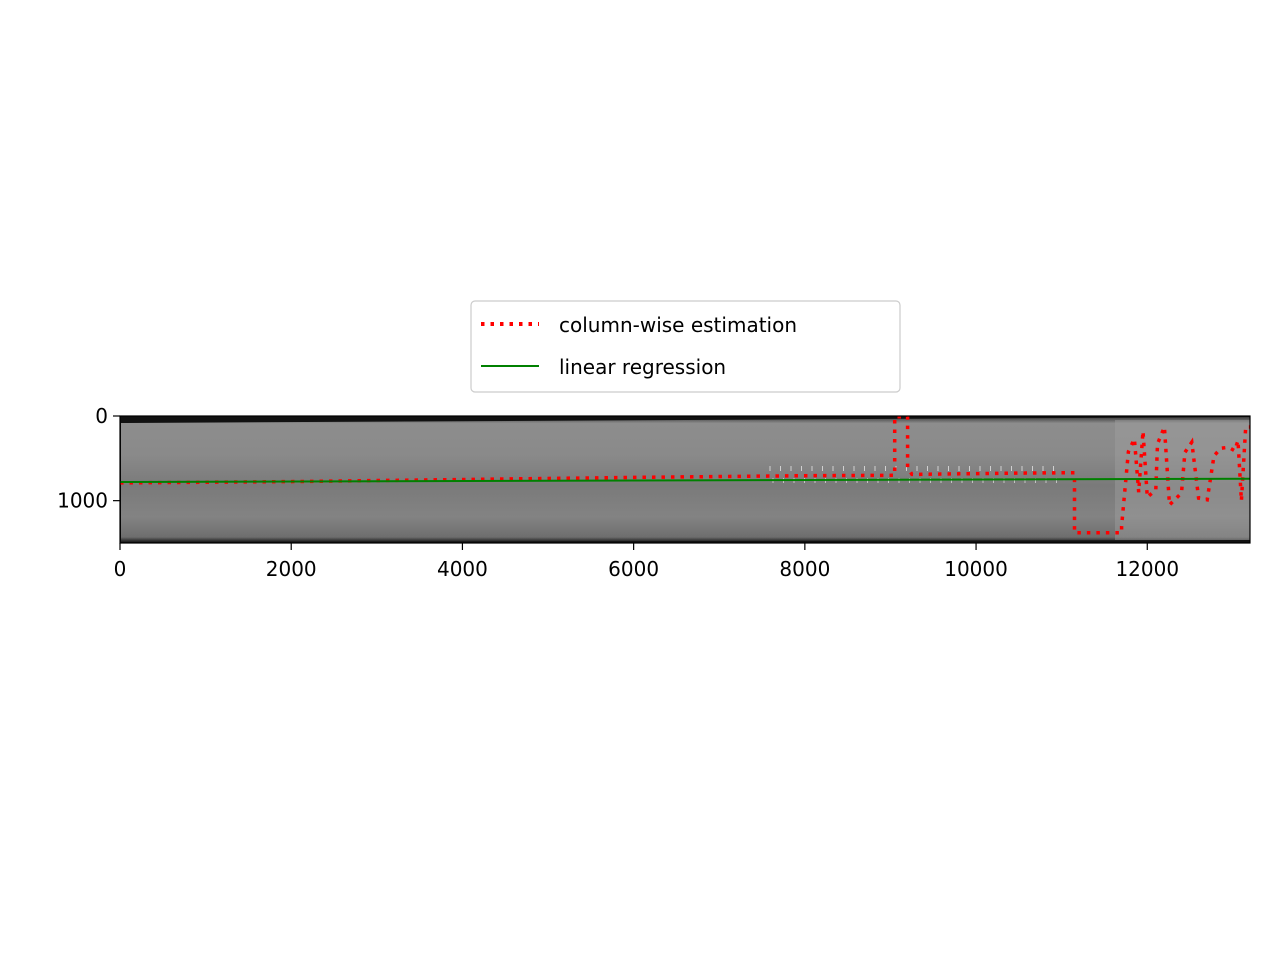 This screenshot has width=1280, height=965. Describe the element at coordinates (101, 416) in the screenshot. I see `y-tick-label: 0` at that location.